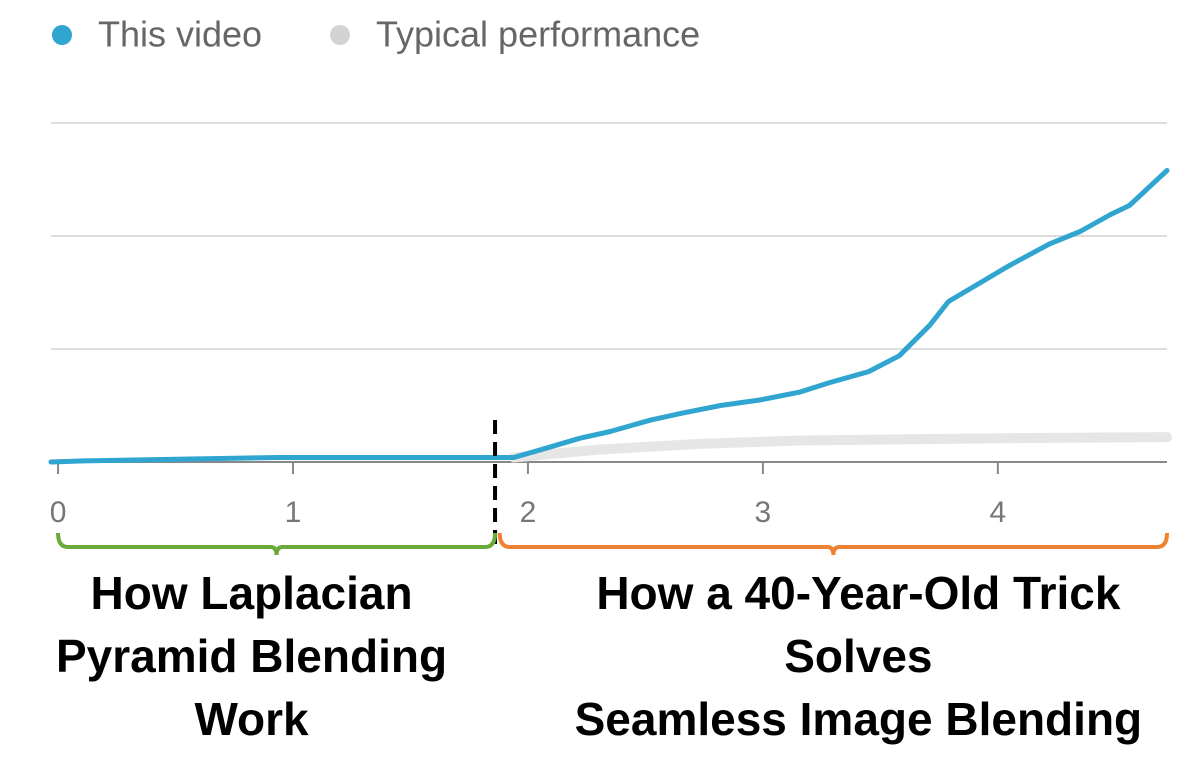  Describe the element at coordinates (538, 34) in the screenshot. I see `legend-label: Typical performance` at that location.